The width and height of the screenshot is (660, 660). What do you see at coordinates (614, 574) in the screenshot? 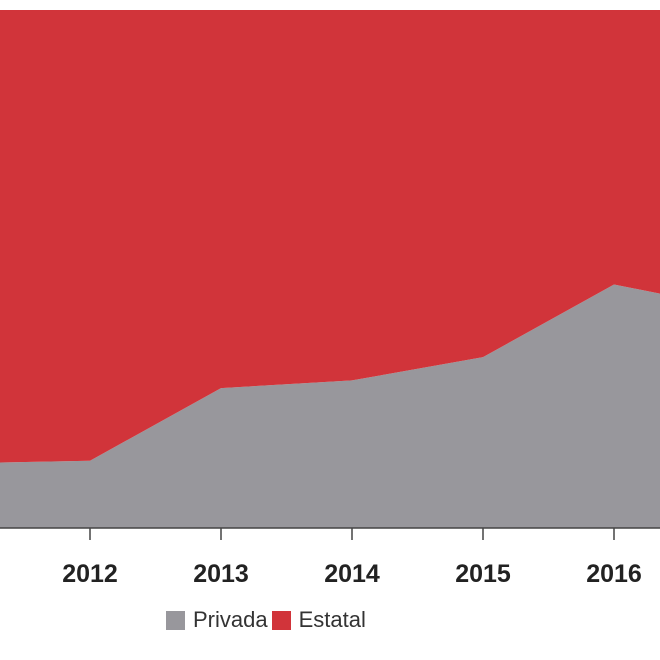
I see `x-tick-label-2016: 2016` at bounding box center [614, 574].